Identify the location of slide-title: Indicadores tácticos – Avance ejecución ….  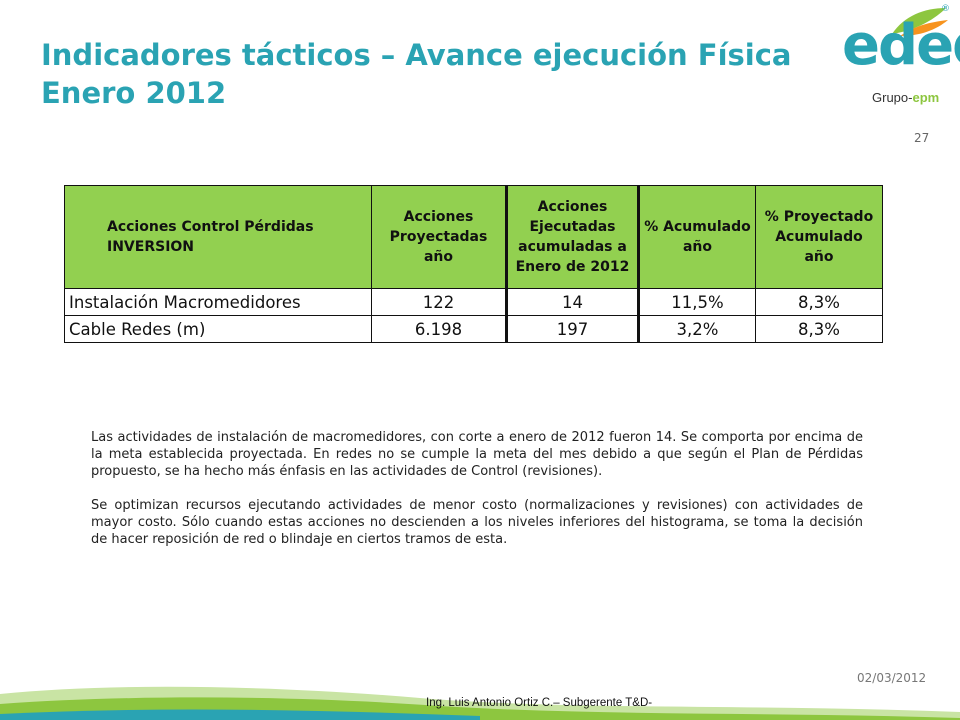
(431, 74).